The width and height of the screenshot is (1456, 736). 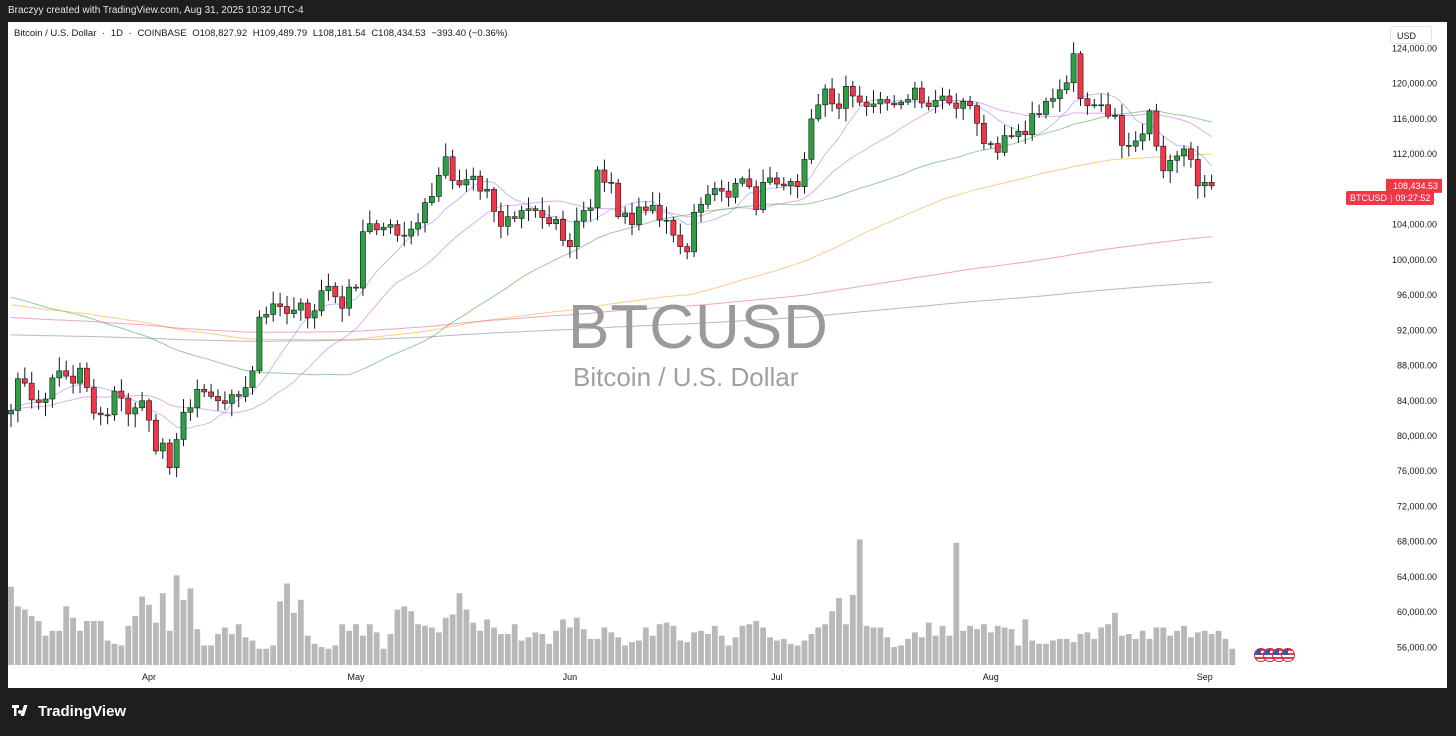 What do you see at coordinates (149, 677) in the screenshot?
I see `x-tick-label: Apr` at bounding box center [149, 677].